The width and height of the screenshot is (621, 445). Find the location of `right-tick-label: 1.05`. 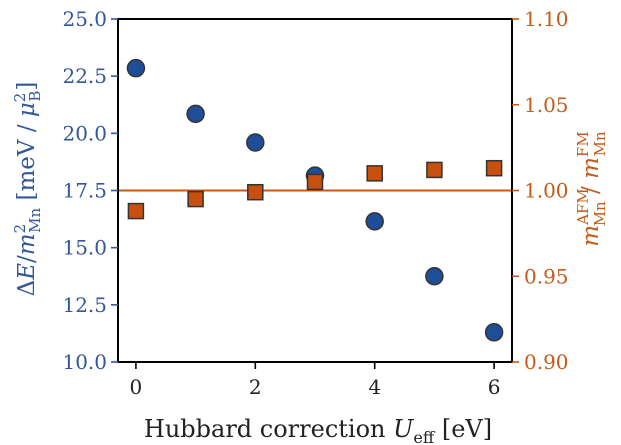

right-tick-label: 1.05 is located at coordinates (546, 105).